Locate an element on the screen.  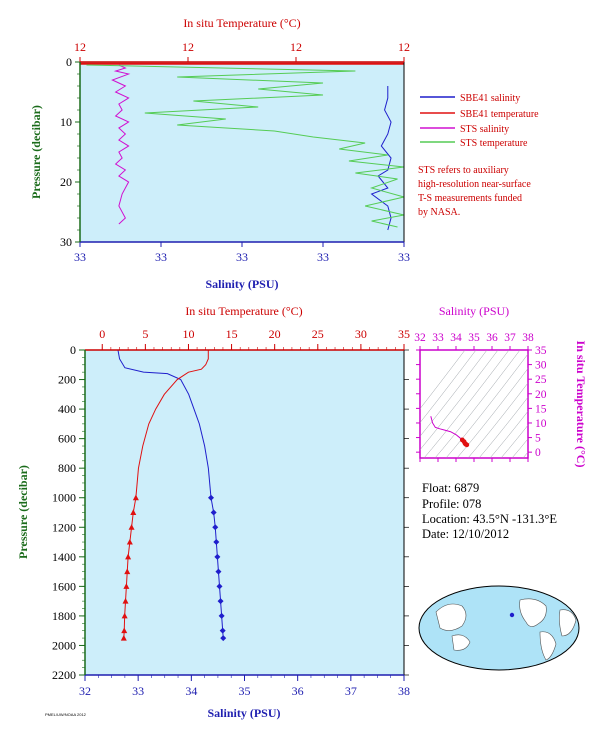
ts-xtick-label: 37 is located at coordinates (510, 338).